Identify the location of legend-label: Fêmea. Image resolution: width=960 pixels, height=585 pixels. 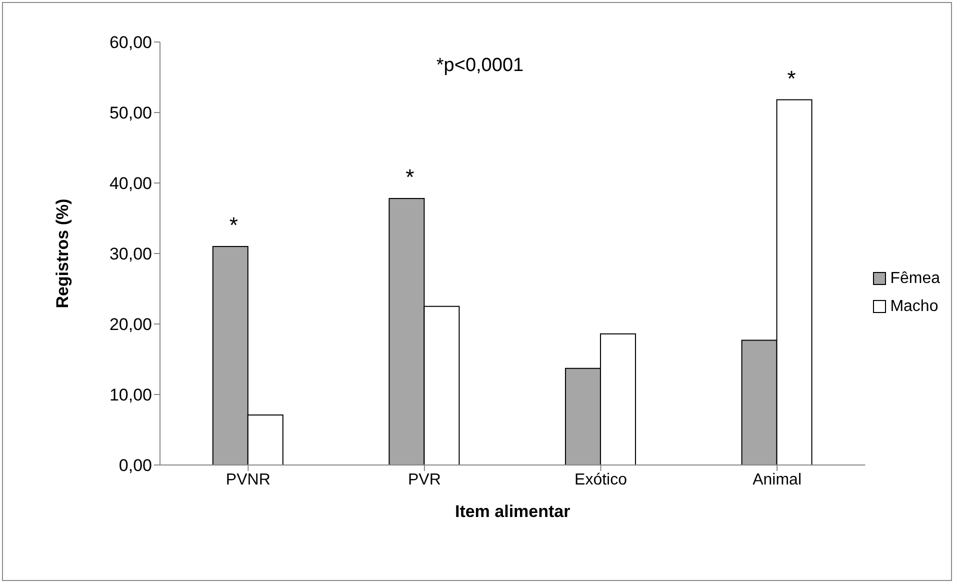
(915, 279).